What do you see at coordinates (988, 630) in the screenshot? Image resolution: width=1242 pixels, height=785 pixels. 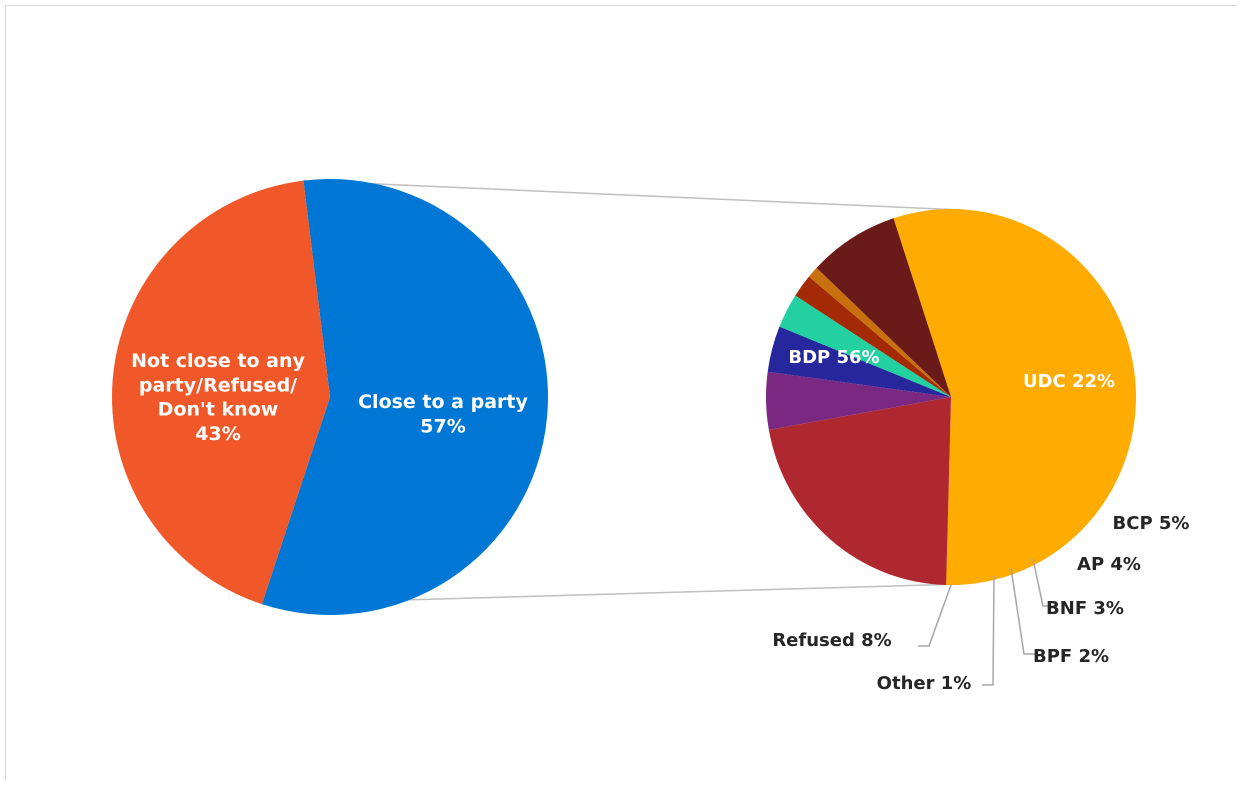 I see `leader-line-other` at bounding box center [988, 630].